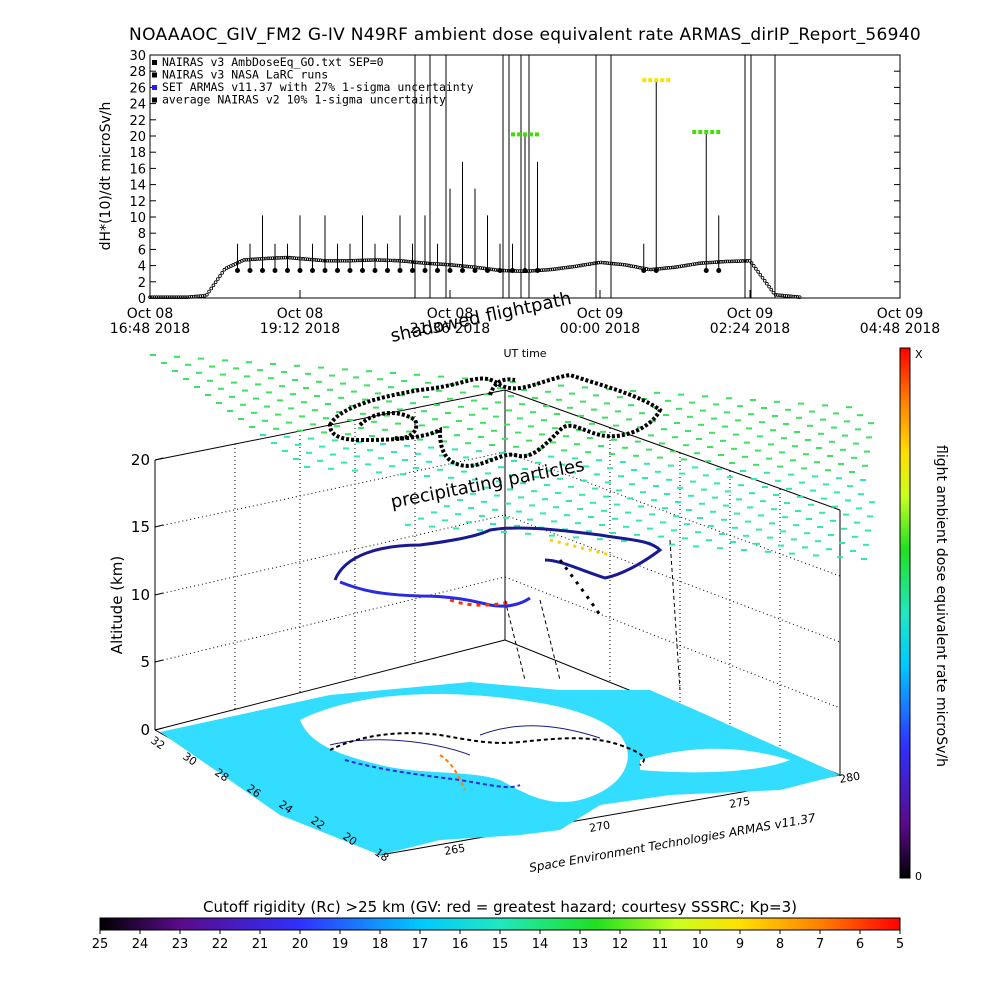 The height and width of the screenshot is (1000, 1000). I want to click on rigidity-tick-label: 15, so click(500, 944).